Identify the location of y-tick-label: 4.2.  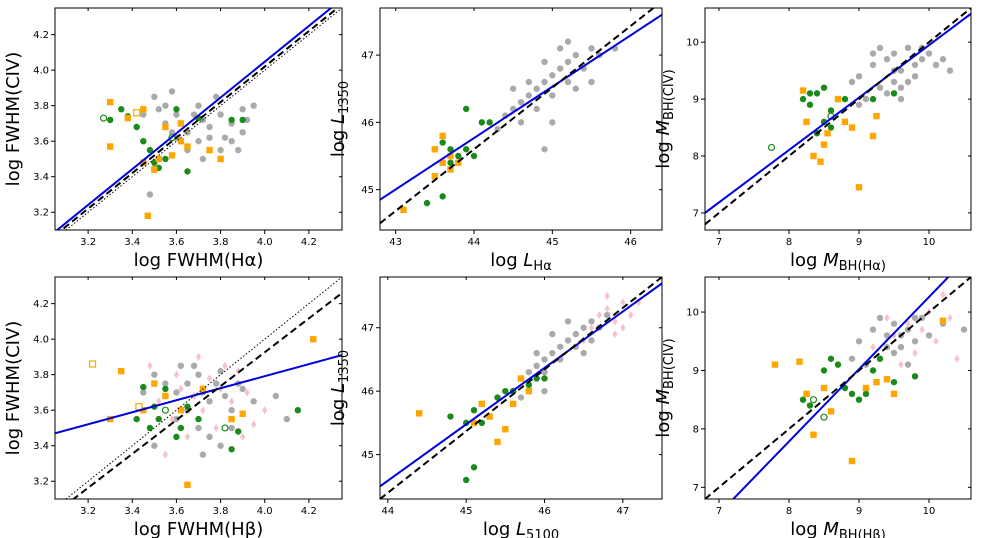
(41, 304).